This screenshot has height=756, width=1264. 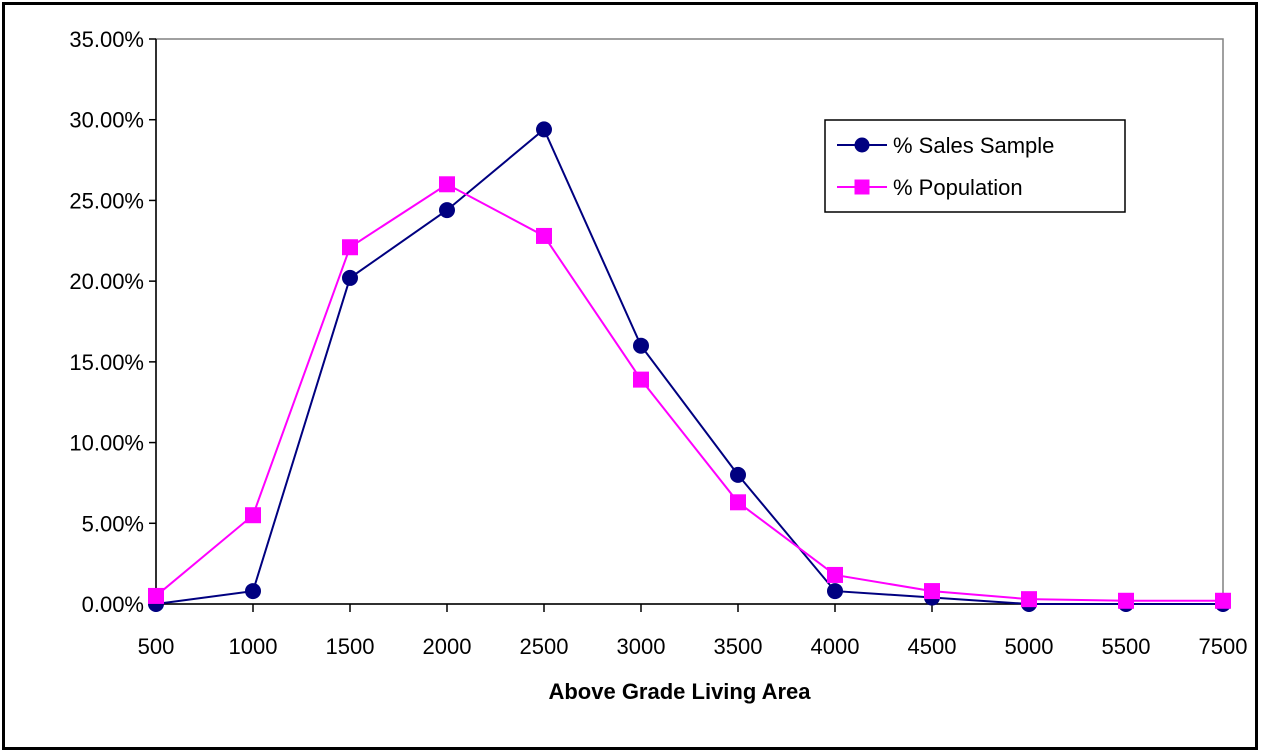 I want to click on x-tick-label: 4000, so click(x=835, y=646).